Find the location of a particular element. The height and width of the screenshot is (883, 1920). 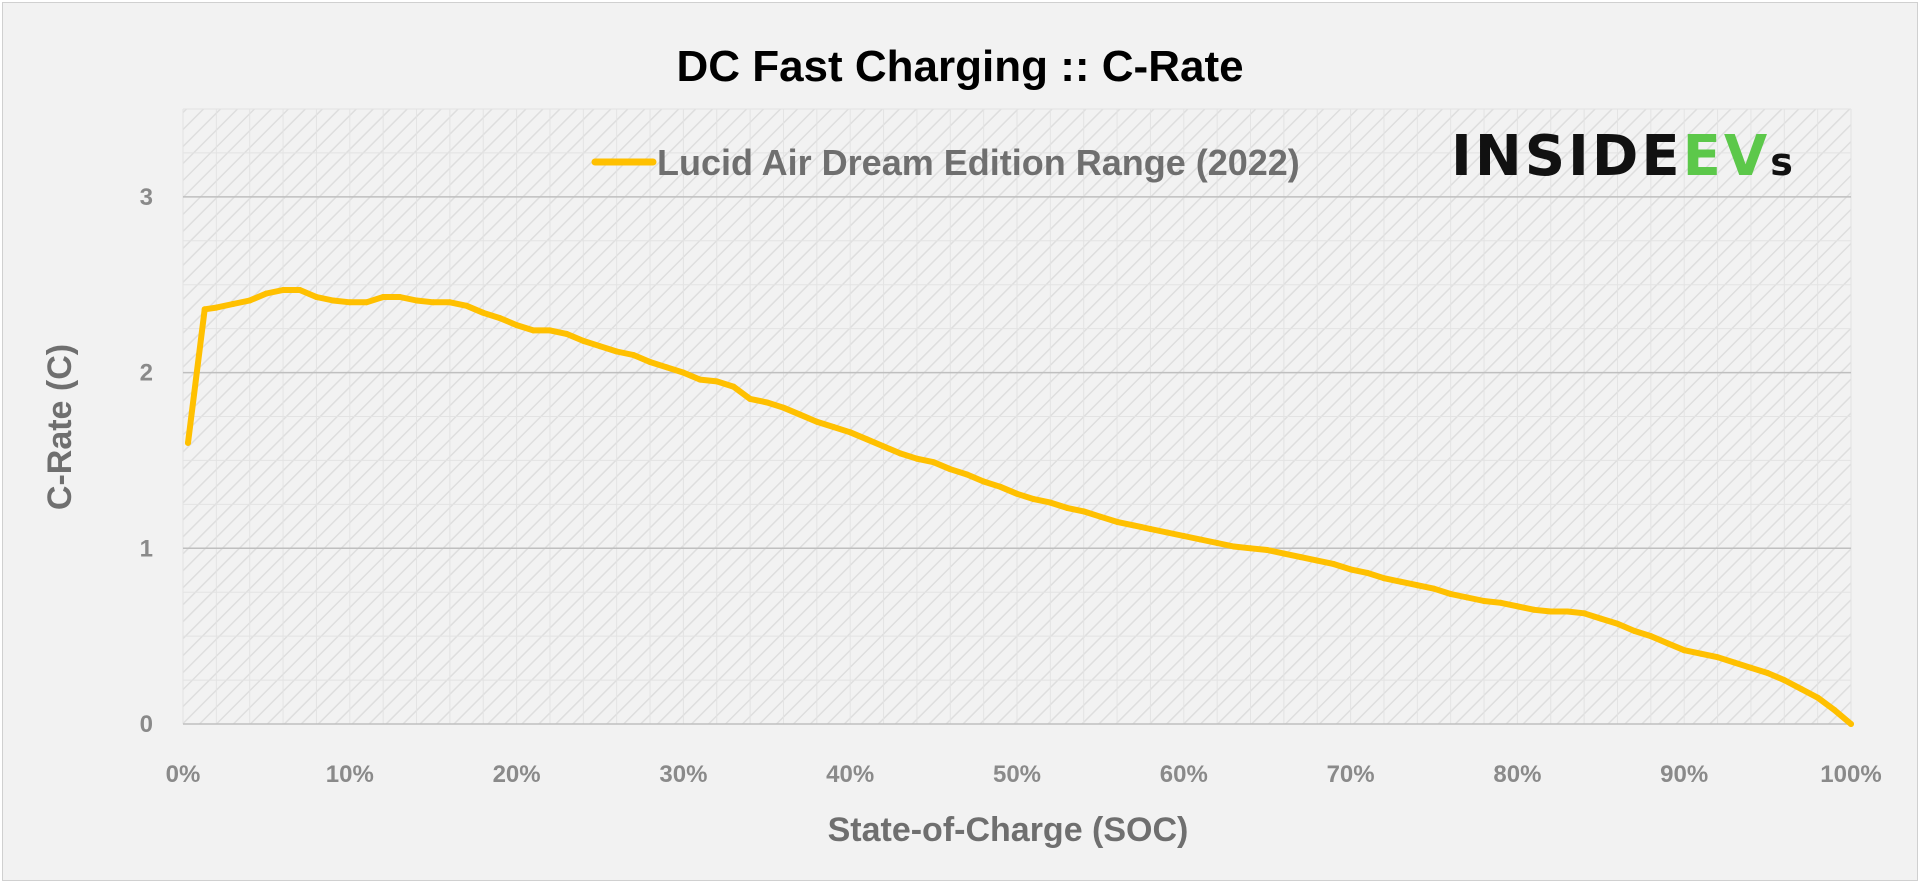

x-tick-labels: 0% 10% 20% 30% 40% 50% 60% 70% 80% 90% 100% is located at coordinates (1024, 774).